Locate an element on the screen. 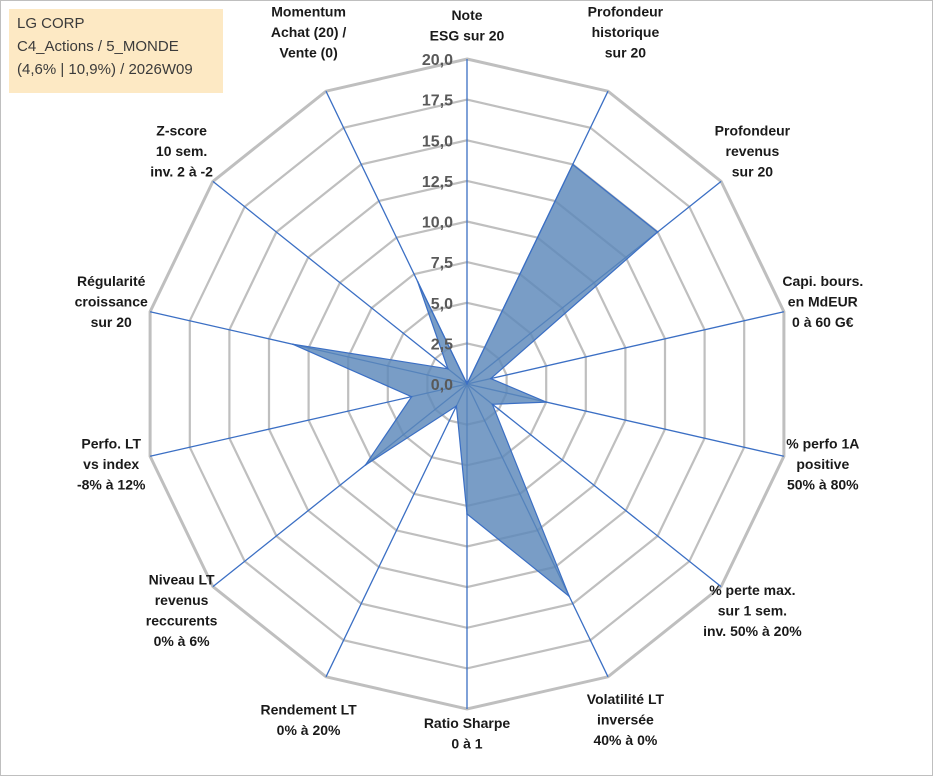 The width and height of the screenshot is (933, 776). axis-label: % perte max. sur 1 sem. inv. 50% à 20% is located at coordinates (752, 610).